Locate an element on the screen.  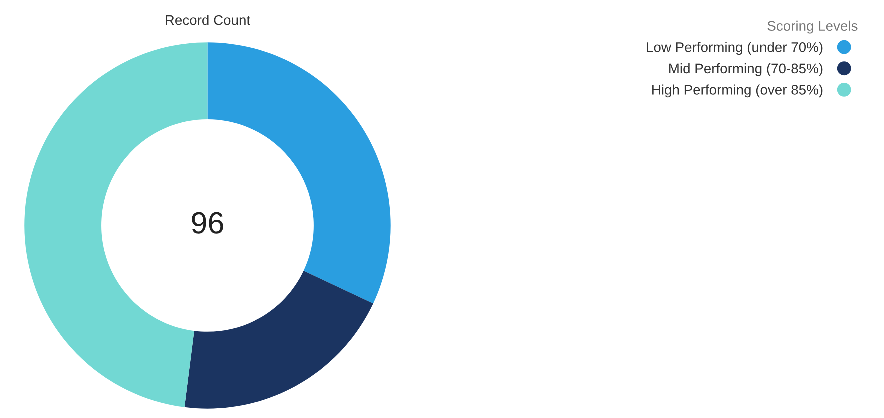
text: 96 is located at coordinates (208, 223).